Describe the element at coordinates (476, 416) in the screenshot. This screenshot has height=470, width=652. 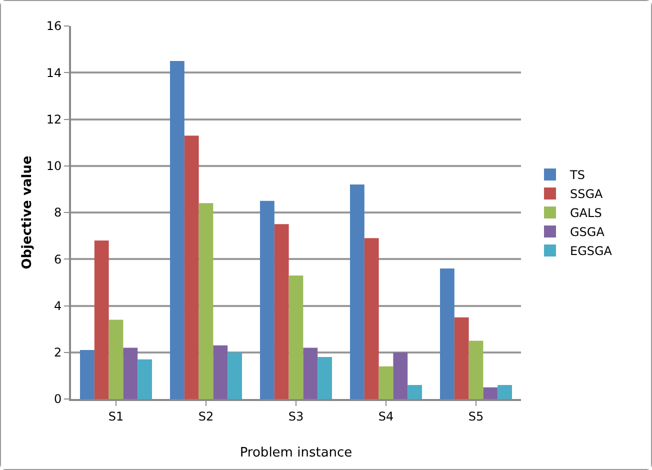
I see `x-tick-label: S5` at that location.